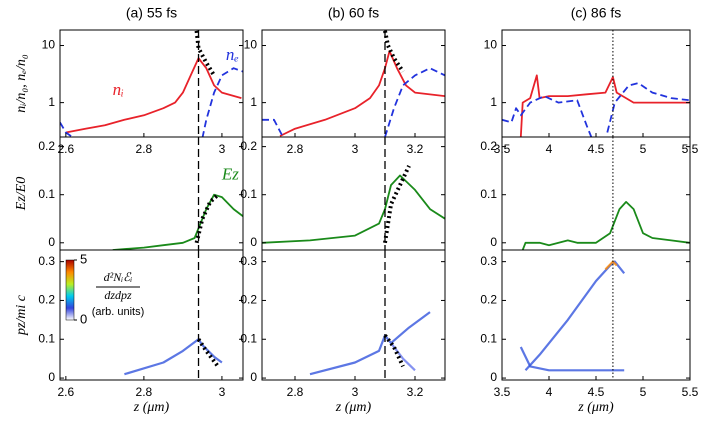 The width and height of the screenshot is (706, 423). Describe the element at coordinates (690, 392) in the screenshot. I see `x-tick-label: 5.5` at that location.